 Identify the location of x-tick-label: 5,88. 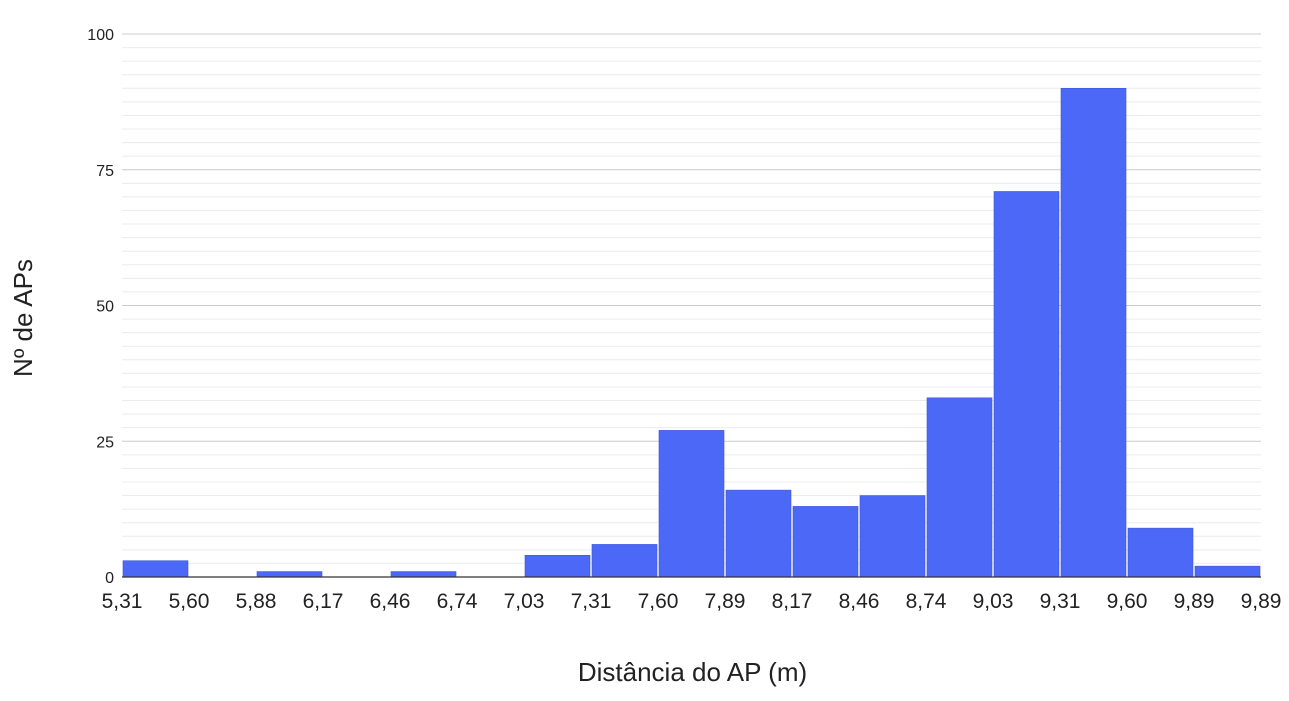
(256, 601).